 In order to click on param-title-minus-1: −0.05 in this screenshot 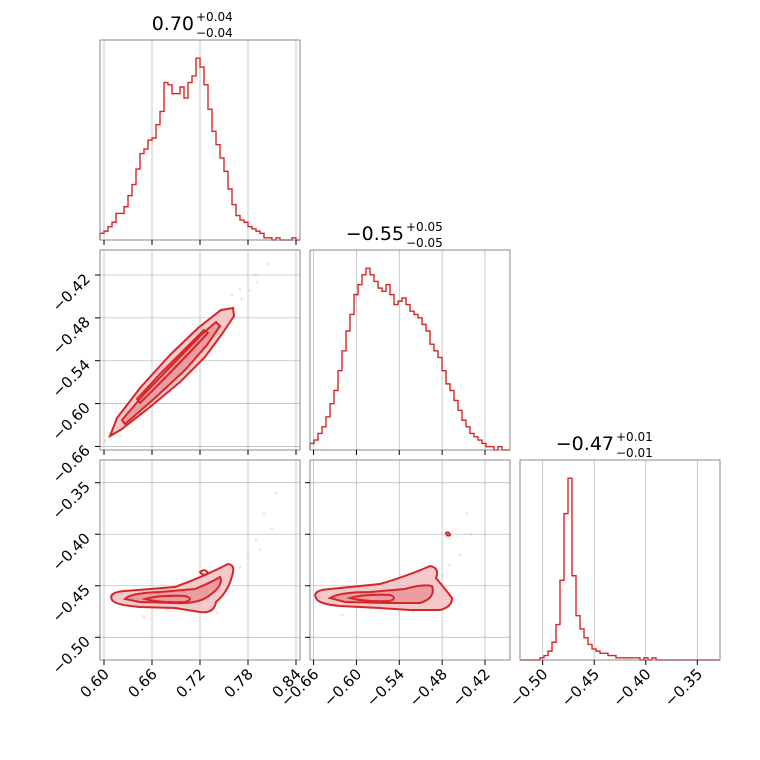, I will do `click(424, 243)`.